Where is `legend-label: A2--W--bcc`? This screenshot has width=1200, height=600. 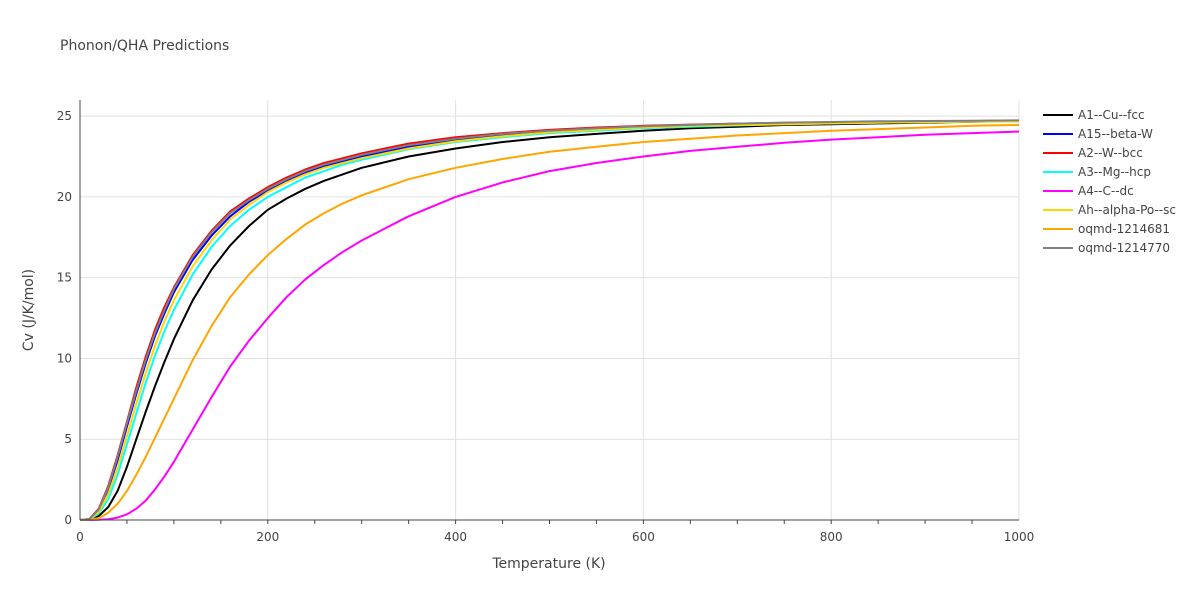 legend-label: A2--W--bcc is located at coordinates (1110, 153).